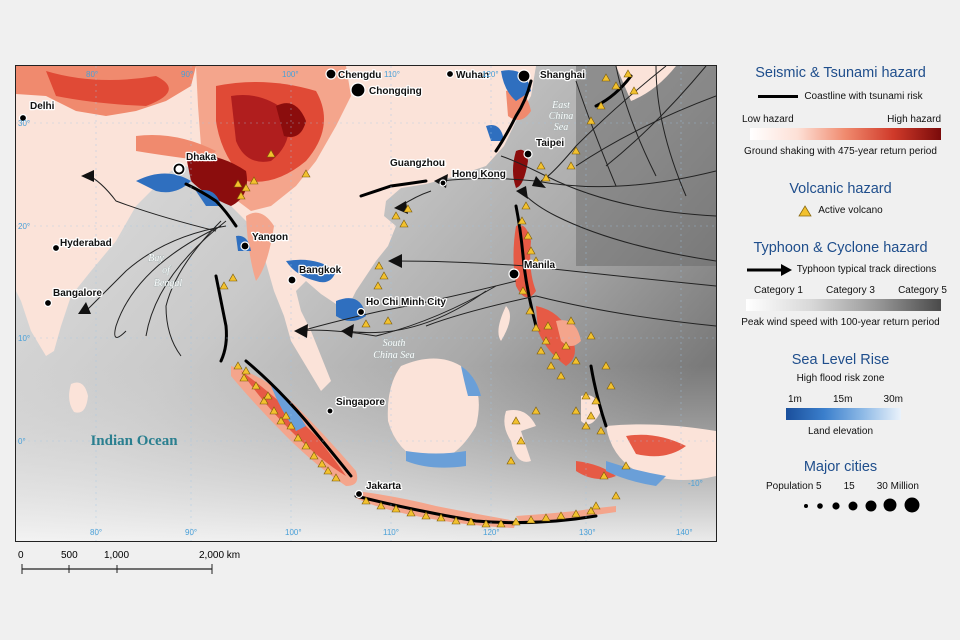 This screenshot has height=640, width=960. I want to click on scale-label-500: 500, so click(69, 555).